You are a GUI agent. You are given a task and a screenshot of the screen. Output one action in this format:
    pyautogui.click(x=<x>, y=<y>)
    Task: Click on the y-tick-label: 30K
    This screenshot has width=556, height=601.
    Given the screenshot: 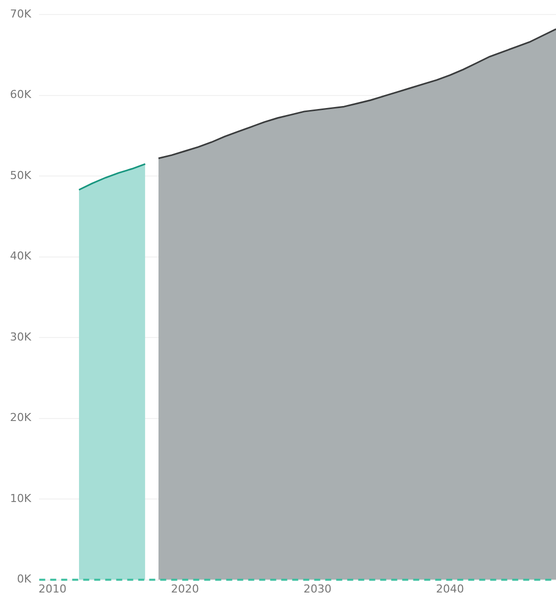 What is the action you would take?
    pyautogui.click(x=21, y=337)
    